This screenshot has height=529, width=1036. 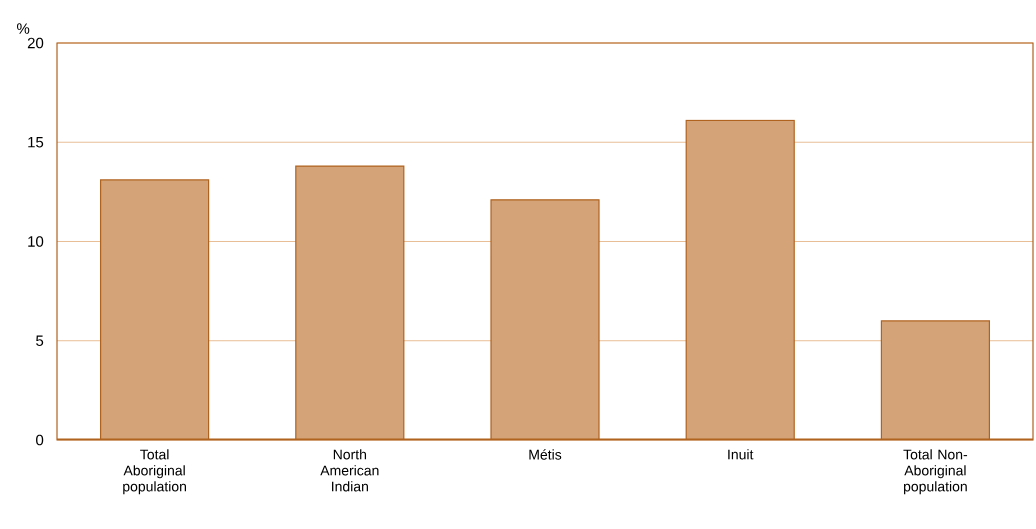 I want to click on x-tick-label: Total Non-Aboriginal population, so click(x=935, y=472).